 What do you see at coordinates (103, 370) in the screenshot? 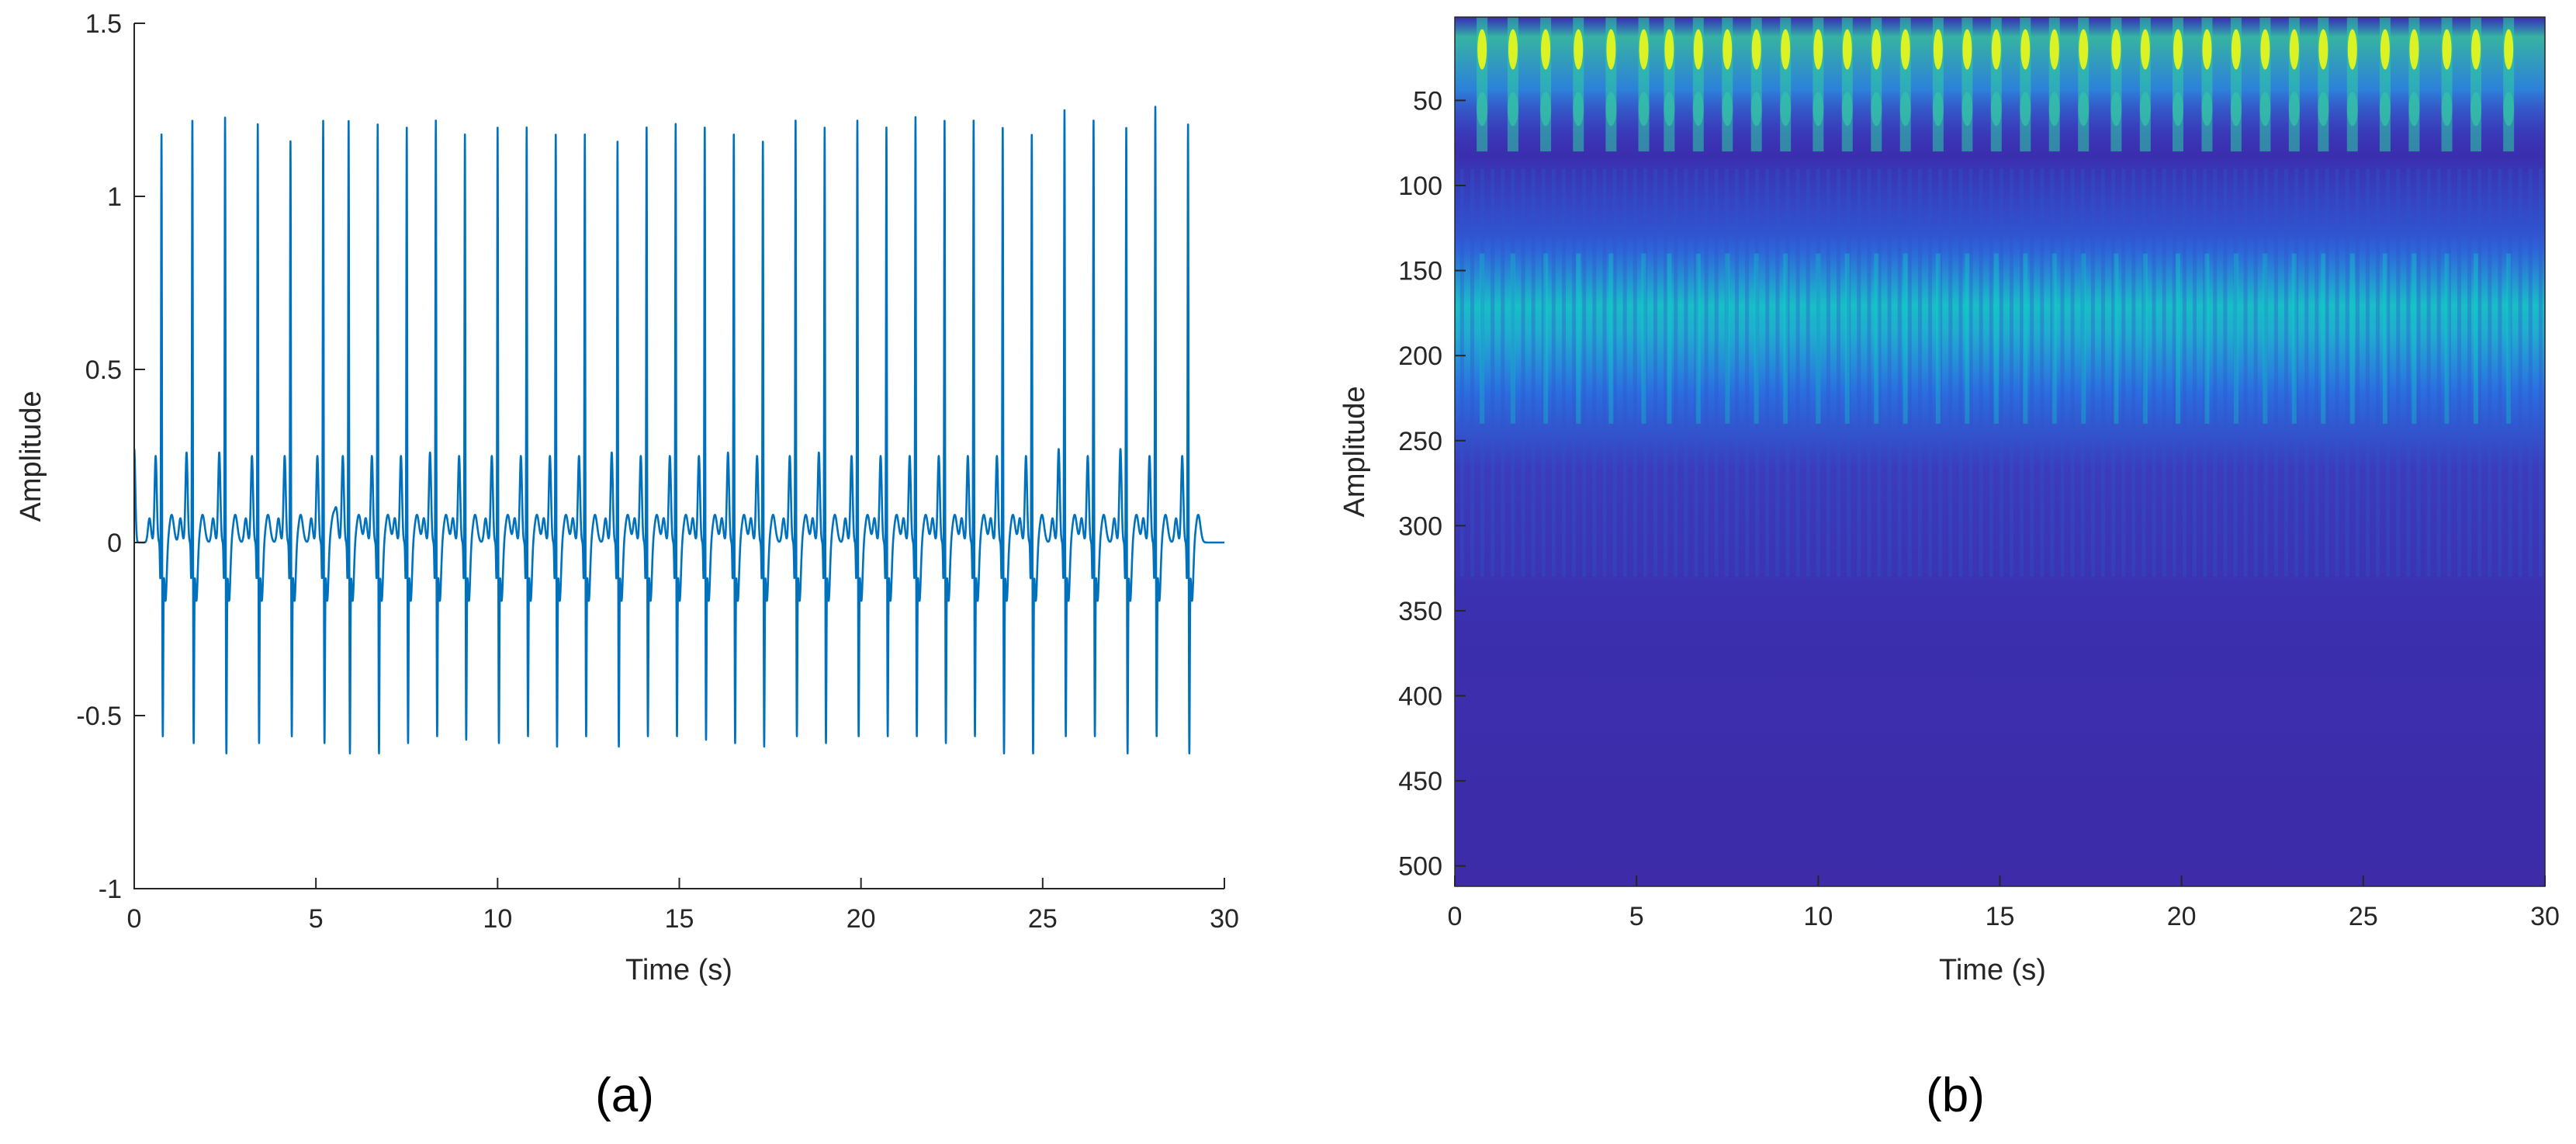
I see `ecg-y-tick-label: 0.5` at bounding box center [103, 370].